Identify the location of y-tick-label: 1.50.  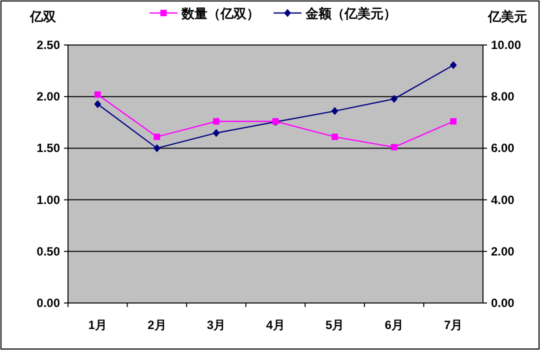
(48, 148).